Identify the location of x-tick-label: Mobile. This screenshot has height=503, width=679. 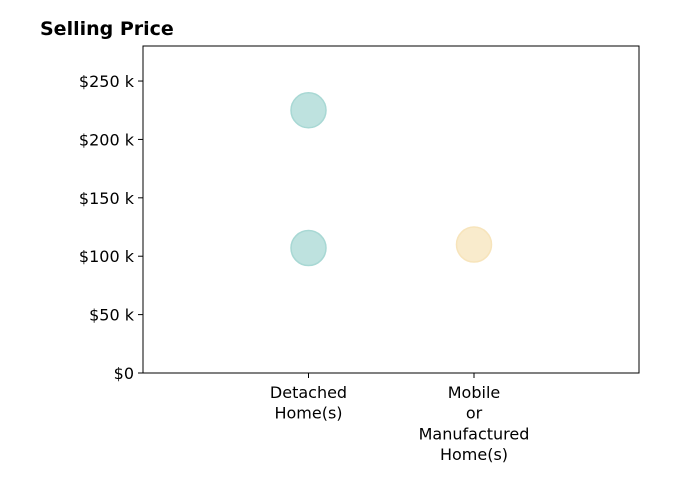
(474, 392).